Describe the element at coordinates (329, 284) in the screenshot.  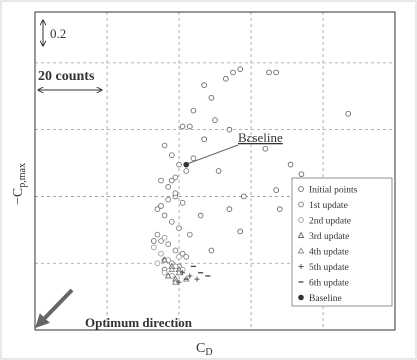
I see `legend-label: 6th update` at that location.